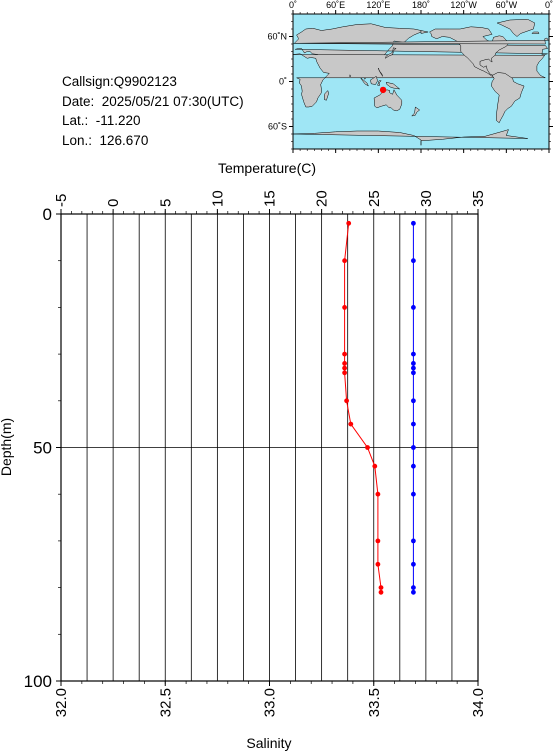 This screenshot has height=751, width=553. I want to click on temperature-tick-label: 25, so click(374, 198).